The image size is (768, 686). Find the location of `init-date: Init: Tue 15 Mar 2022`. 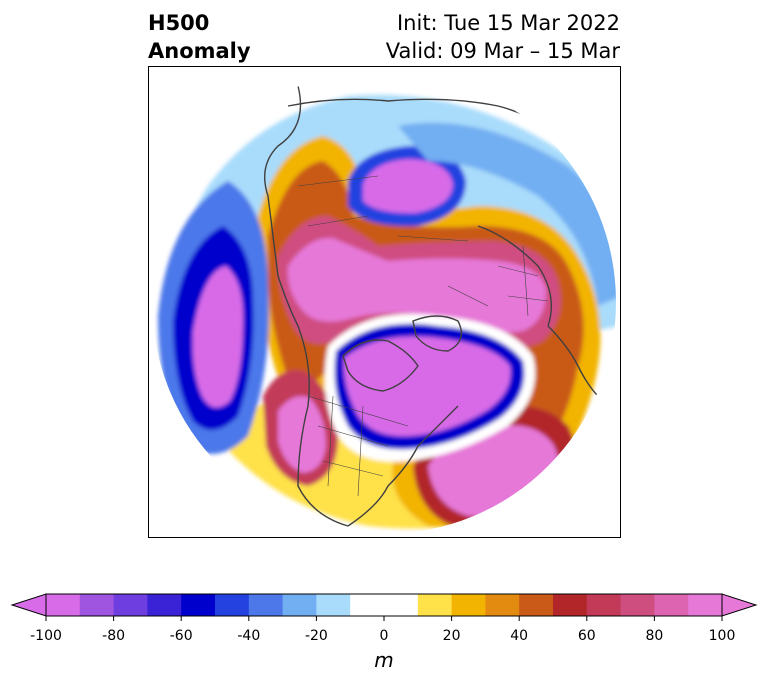

init-date: Init: Tue 15 Mar 2022 is located at coordinates (508, 23).